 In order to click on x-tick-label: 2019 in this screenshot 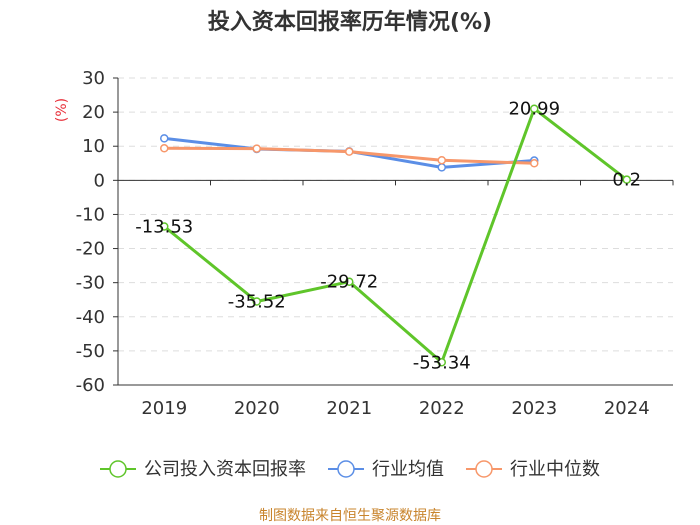, I will do `click(164, 408)`.